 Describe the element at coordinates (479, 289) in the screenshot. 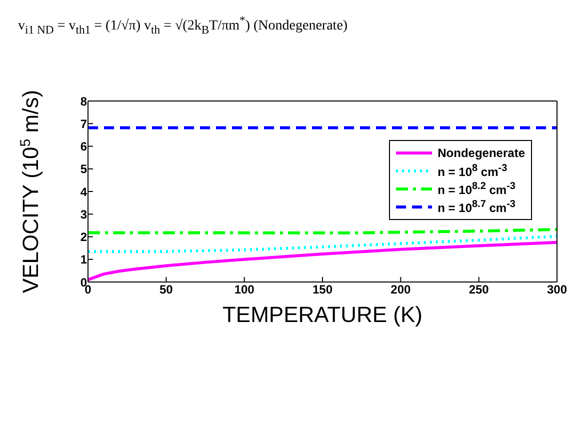

I see `x-tick-label: 250` at that location.